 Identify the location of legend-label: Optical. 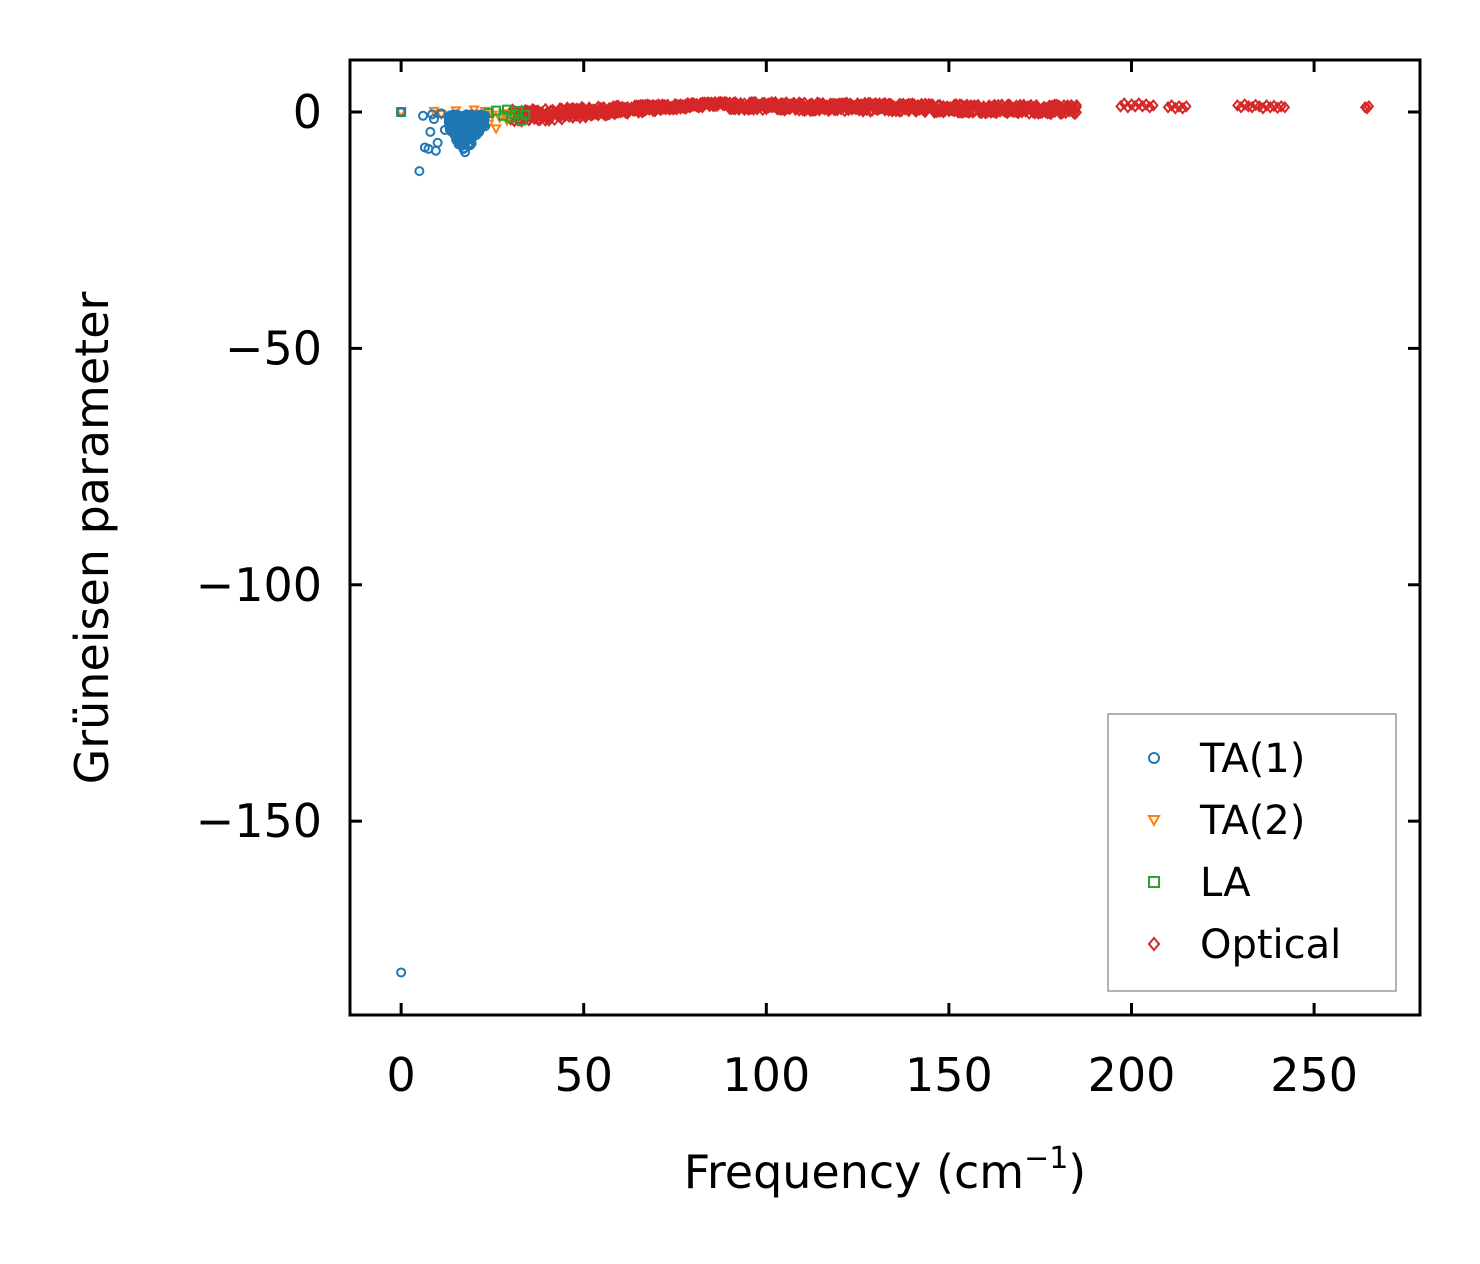
(1270, 945).